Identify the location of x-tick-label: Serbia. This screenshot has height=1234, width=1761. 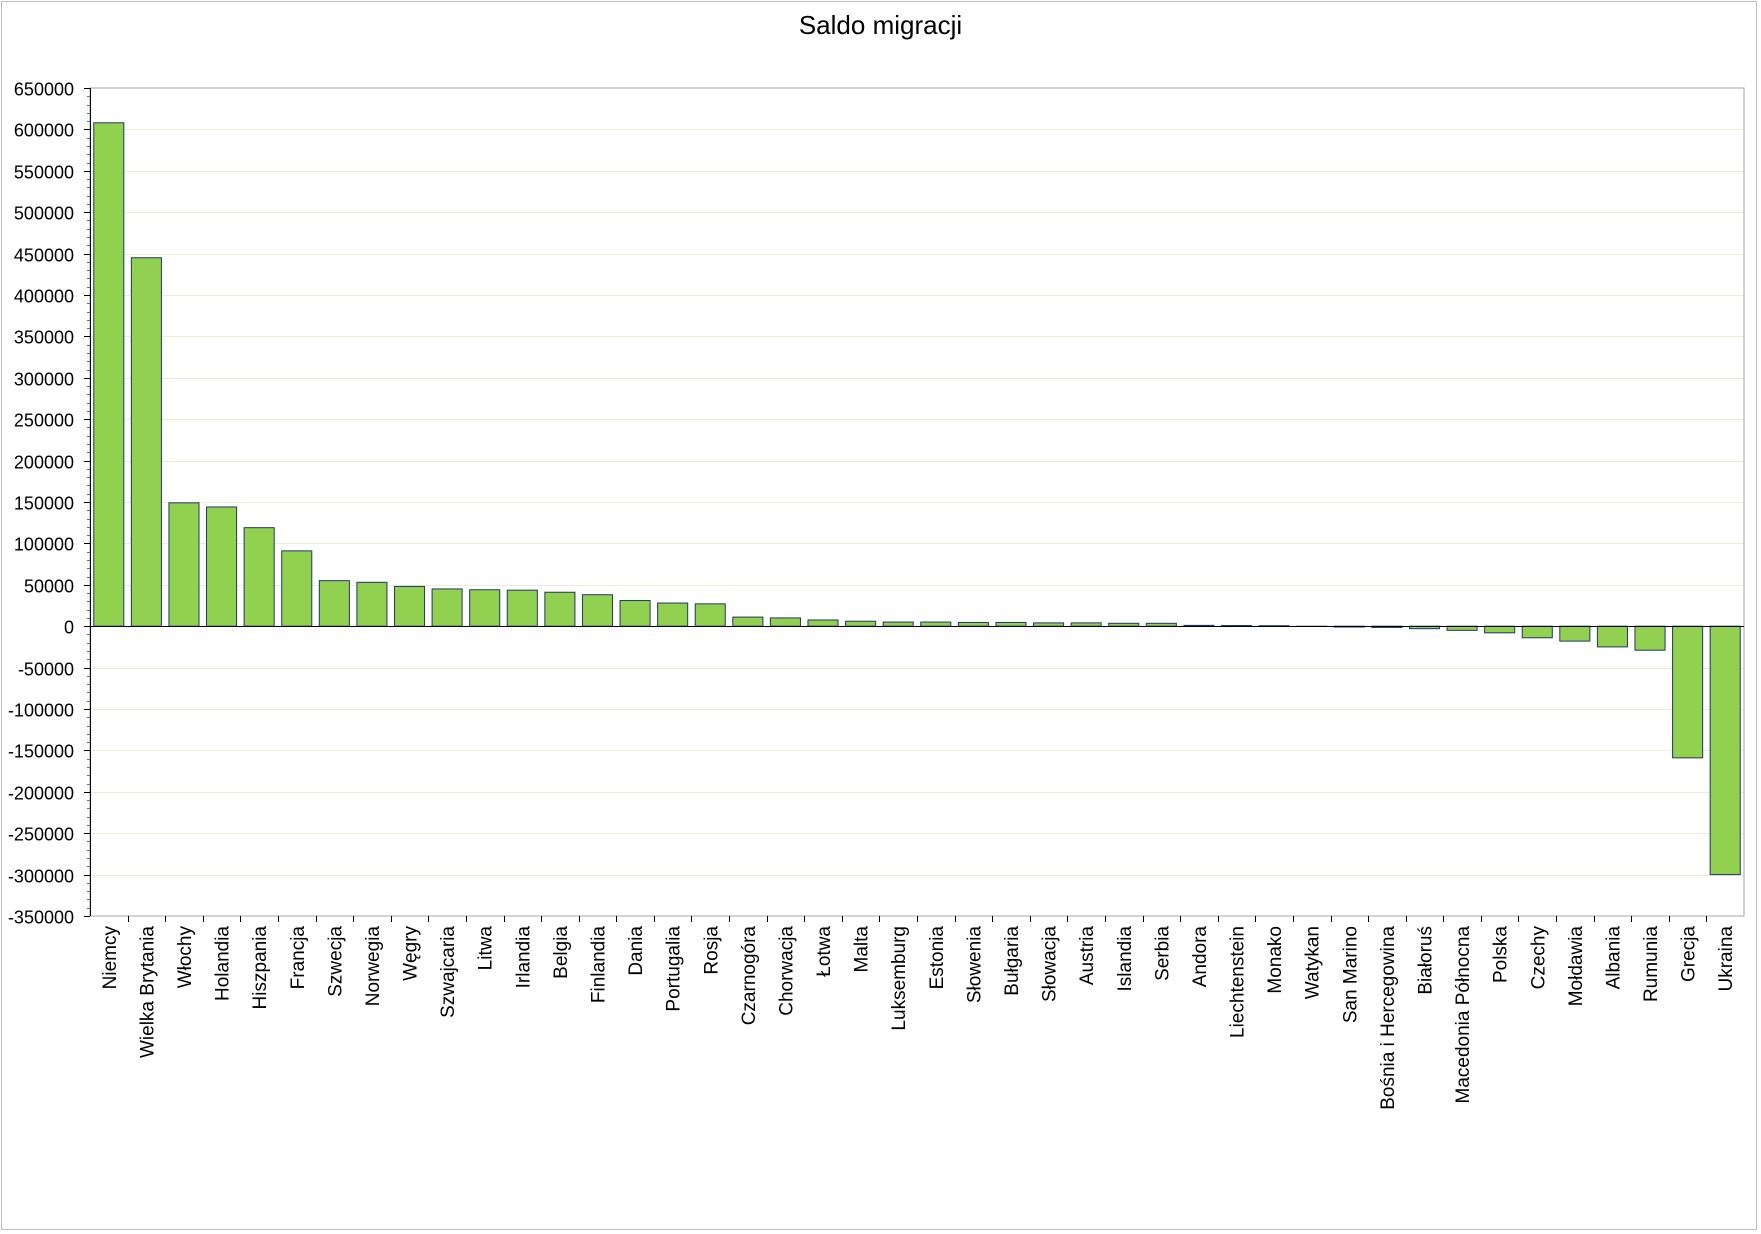
(1162, 953).